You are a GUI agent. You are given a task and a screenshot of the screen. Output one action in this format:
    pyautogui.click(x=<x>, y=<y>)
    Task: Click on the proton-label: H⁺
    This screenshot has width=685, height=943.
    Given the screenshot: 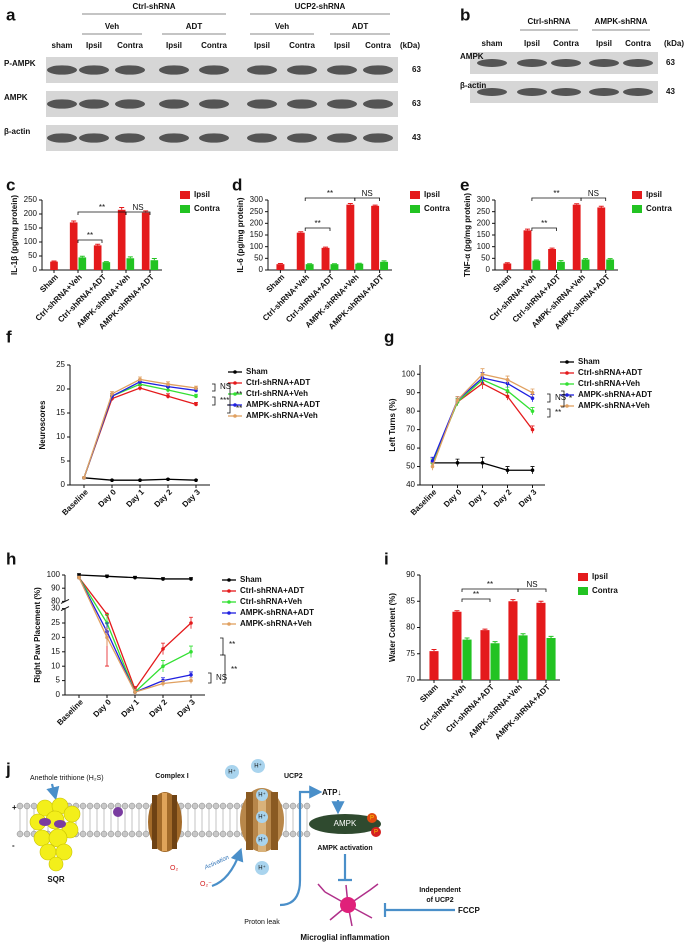 What is the action you would take?
    pyautogui.click(x=258, y=766)
    